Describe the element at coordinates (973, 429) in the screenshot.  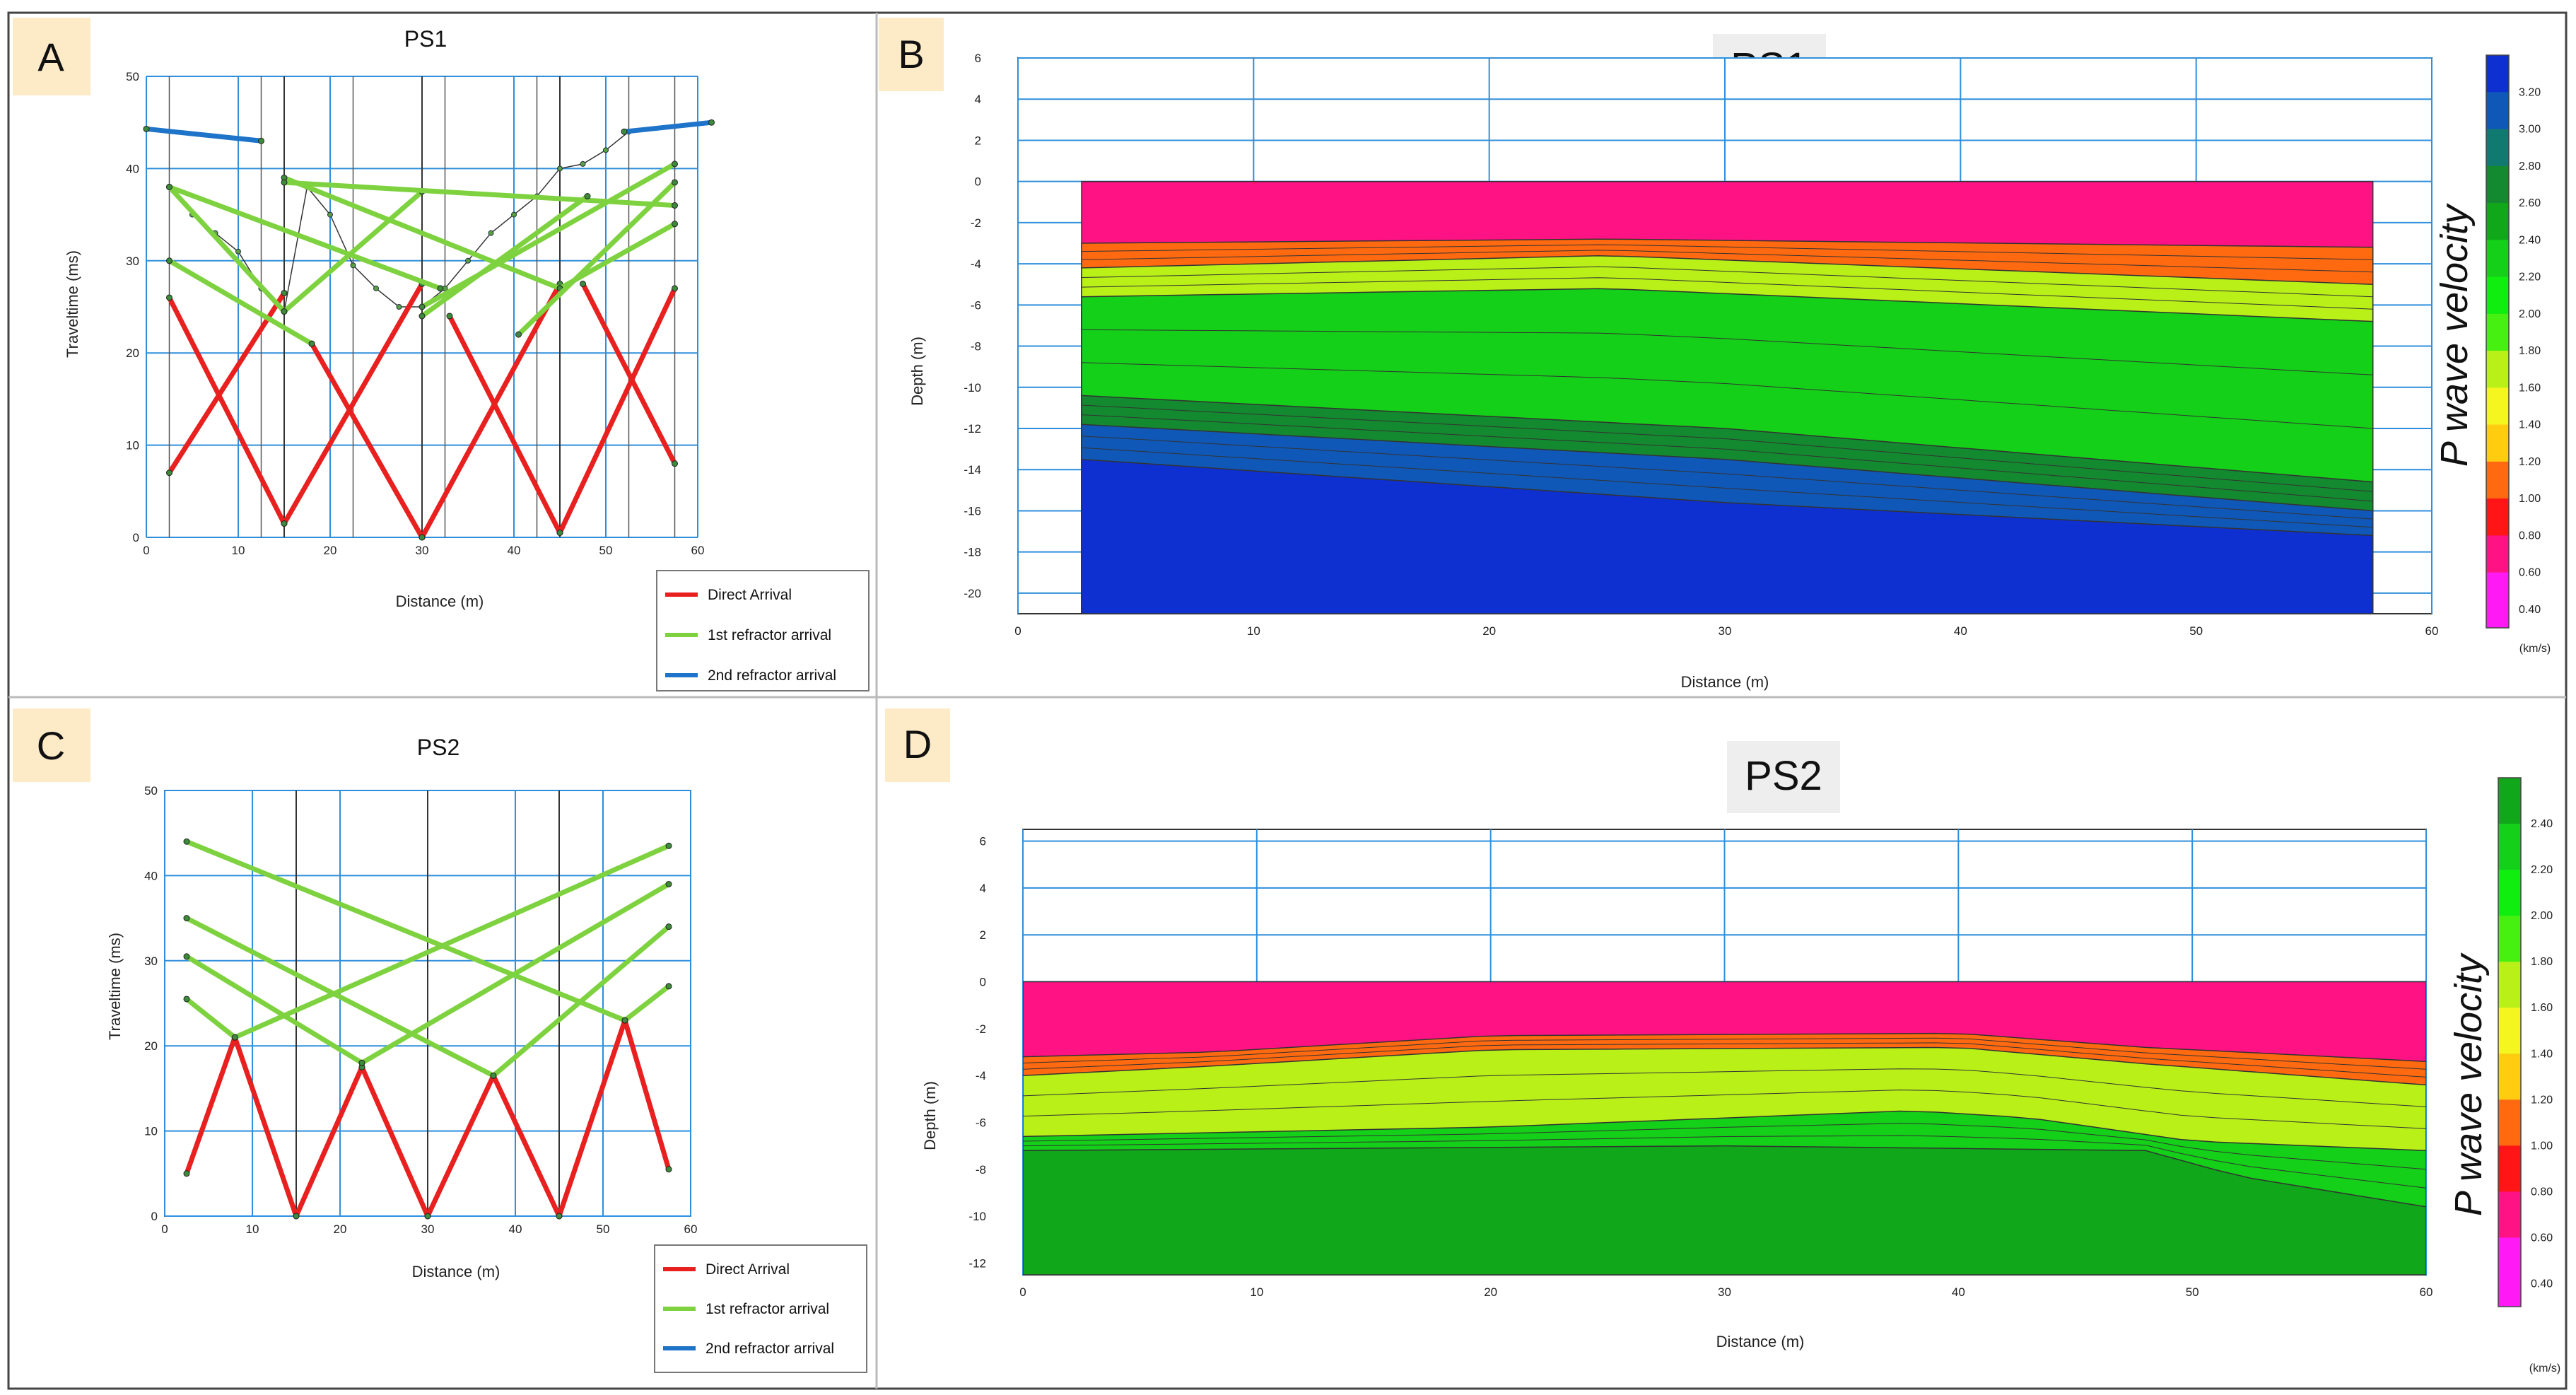
I see `panel-b-y-tick-label: -12` at that location.